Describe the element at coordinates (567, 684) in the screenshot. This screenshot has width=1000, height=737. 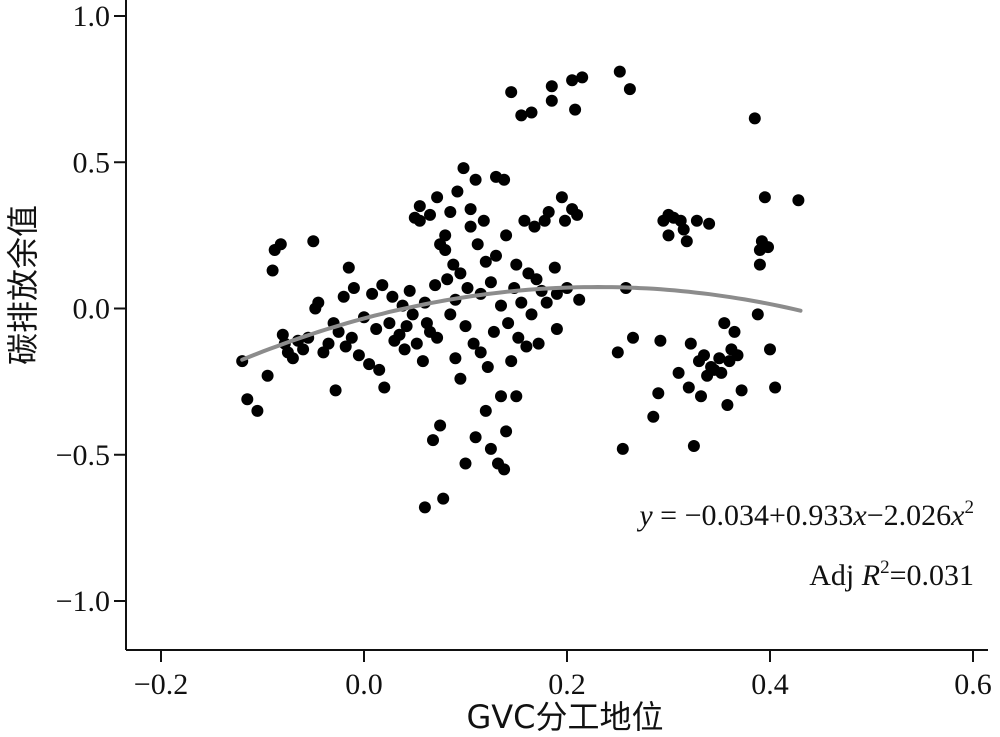
I see `x-tick-label: 0.2` at that location.